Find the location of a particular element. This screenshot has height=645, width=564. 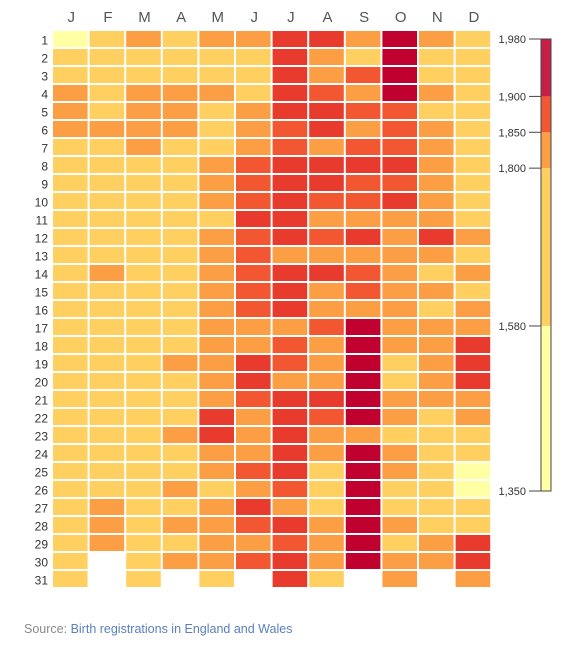

source-link: Birth registrations in England and Wales is located at coordinates (181, 629).